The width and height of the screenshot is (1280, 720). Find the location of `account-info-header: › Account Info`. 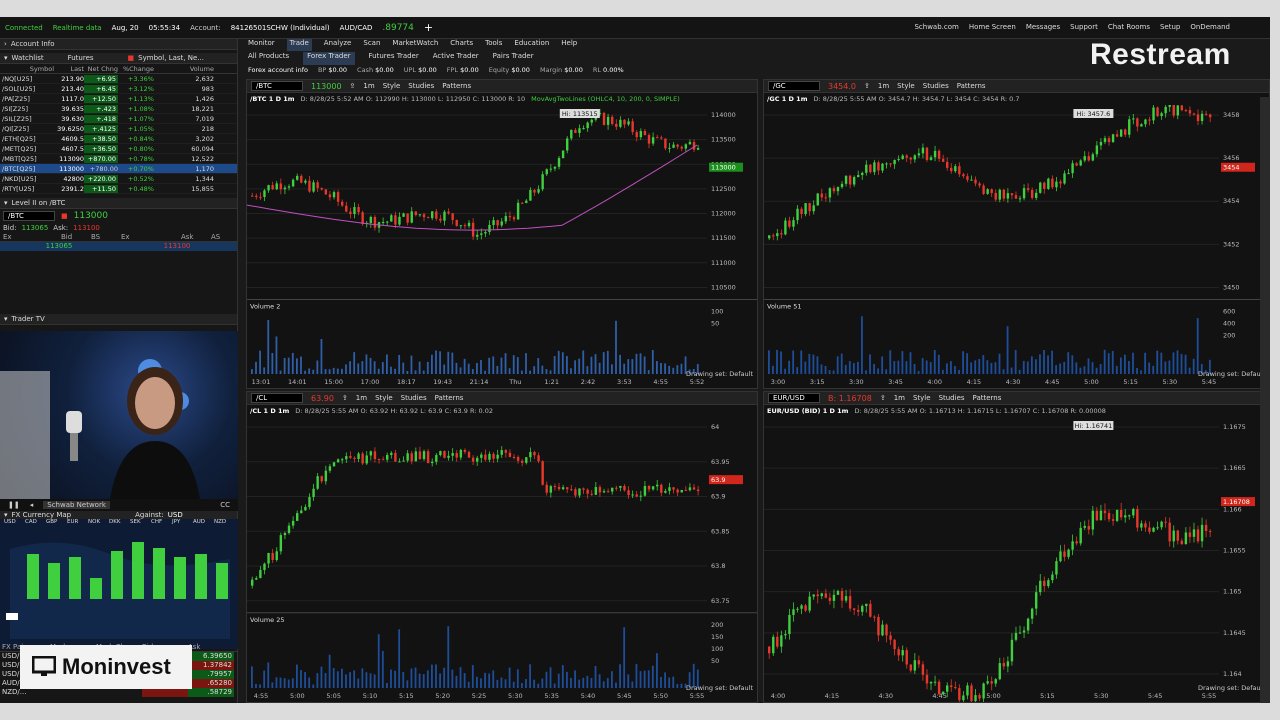

account-info-header: › Account Info is located at coordinates (118, 44).